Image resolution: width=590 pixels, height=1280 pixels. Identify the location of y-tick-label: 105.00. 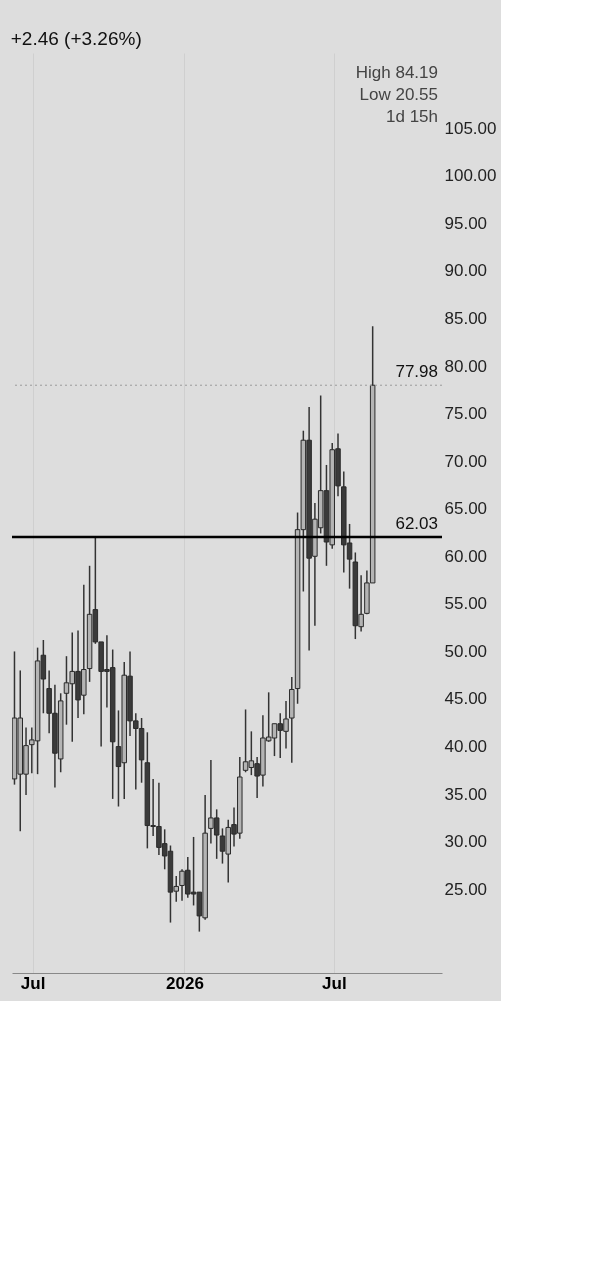
(470, 128).